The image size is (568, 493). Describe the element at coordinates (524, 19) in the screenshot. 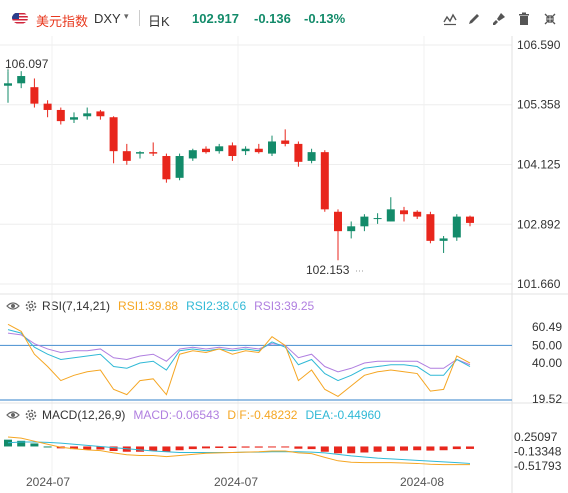

I see `trash-icon` at that location.